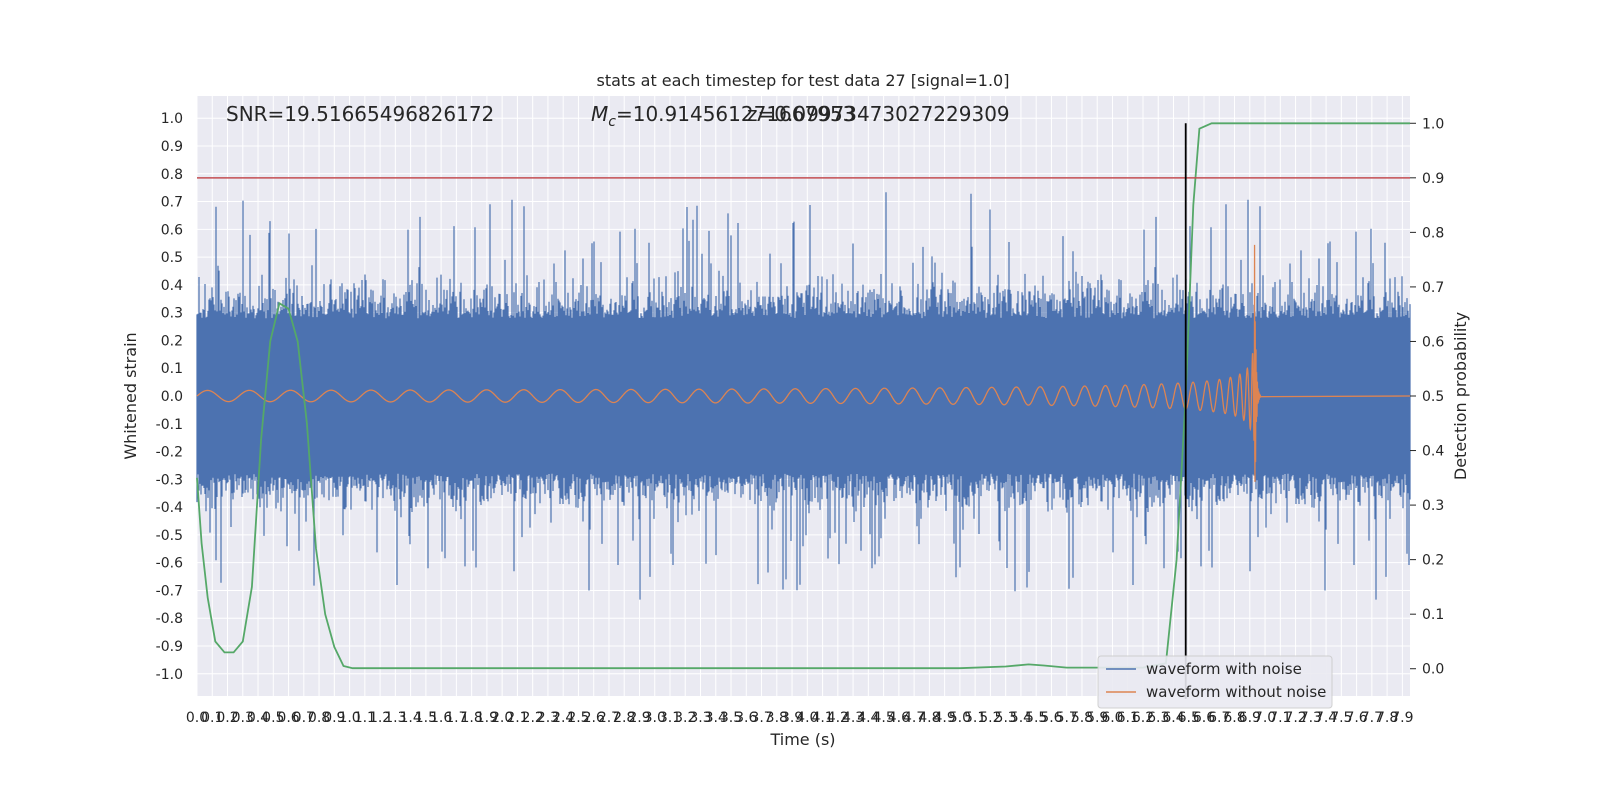  I want to click on x-tick-label: 3.4, so click(716, 718).